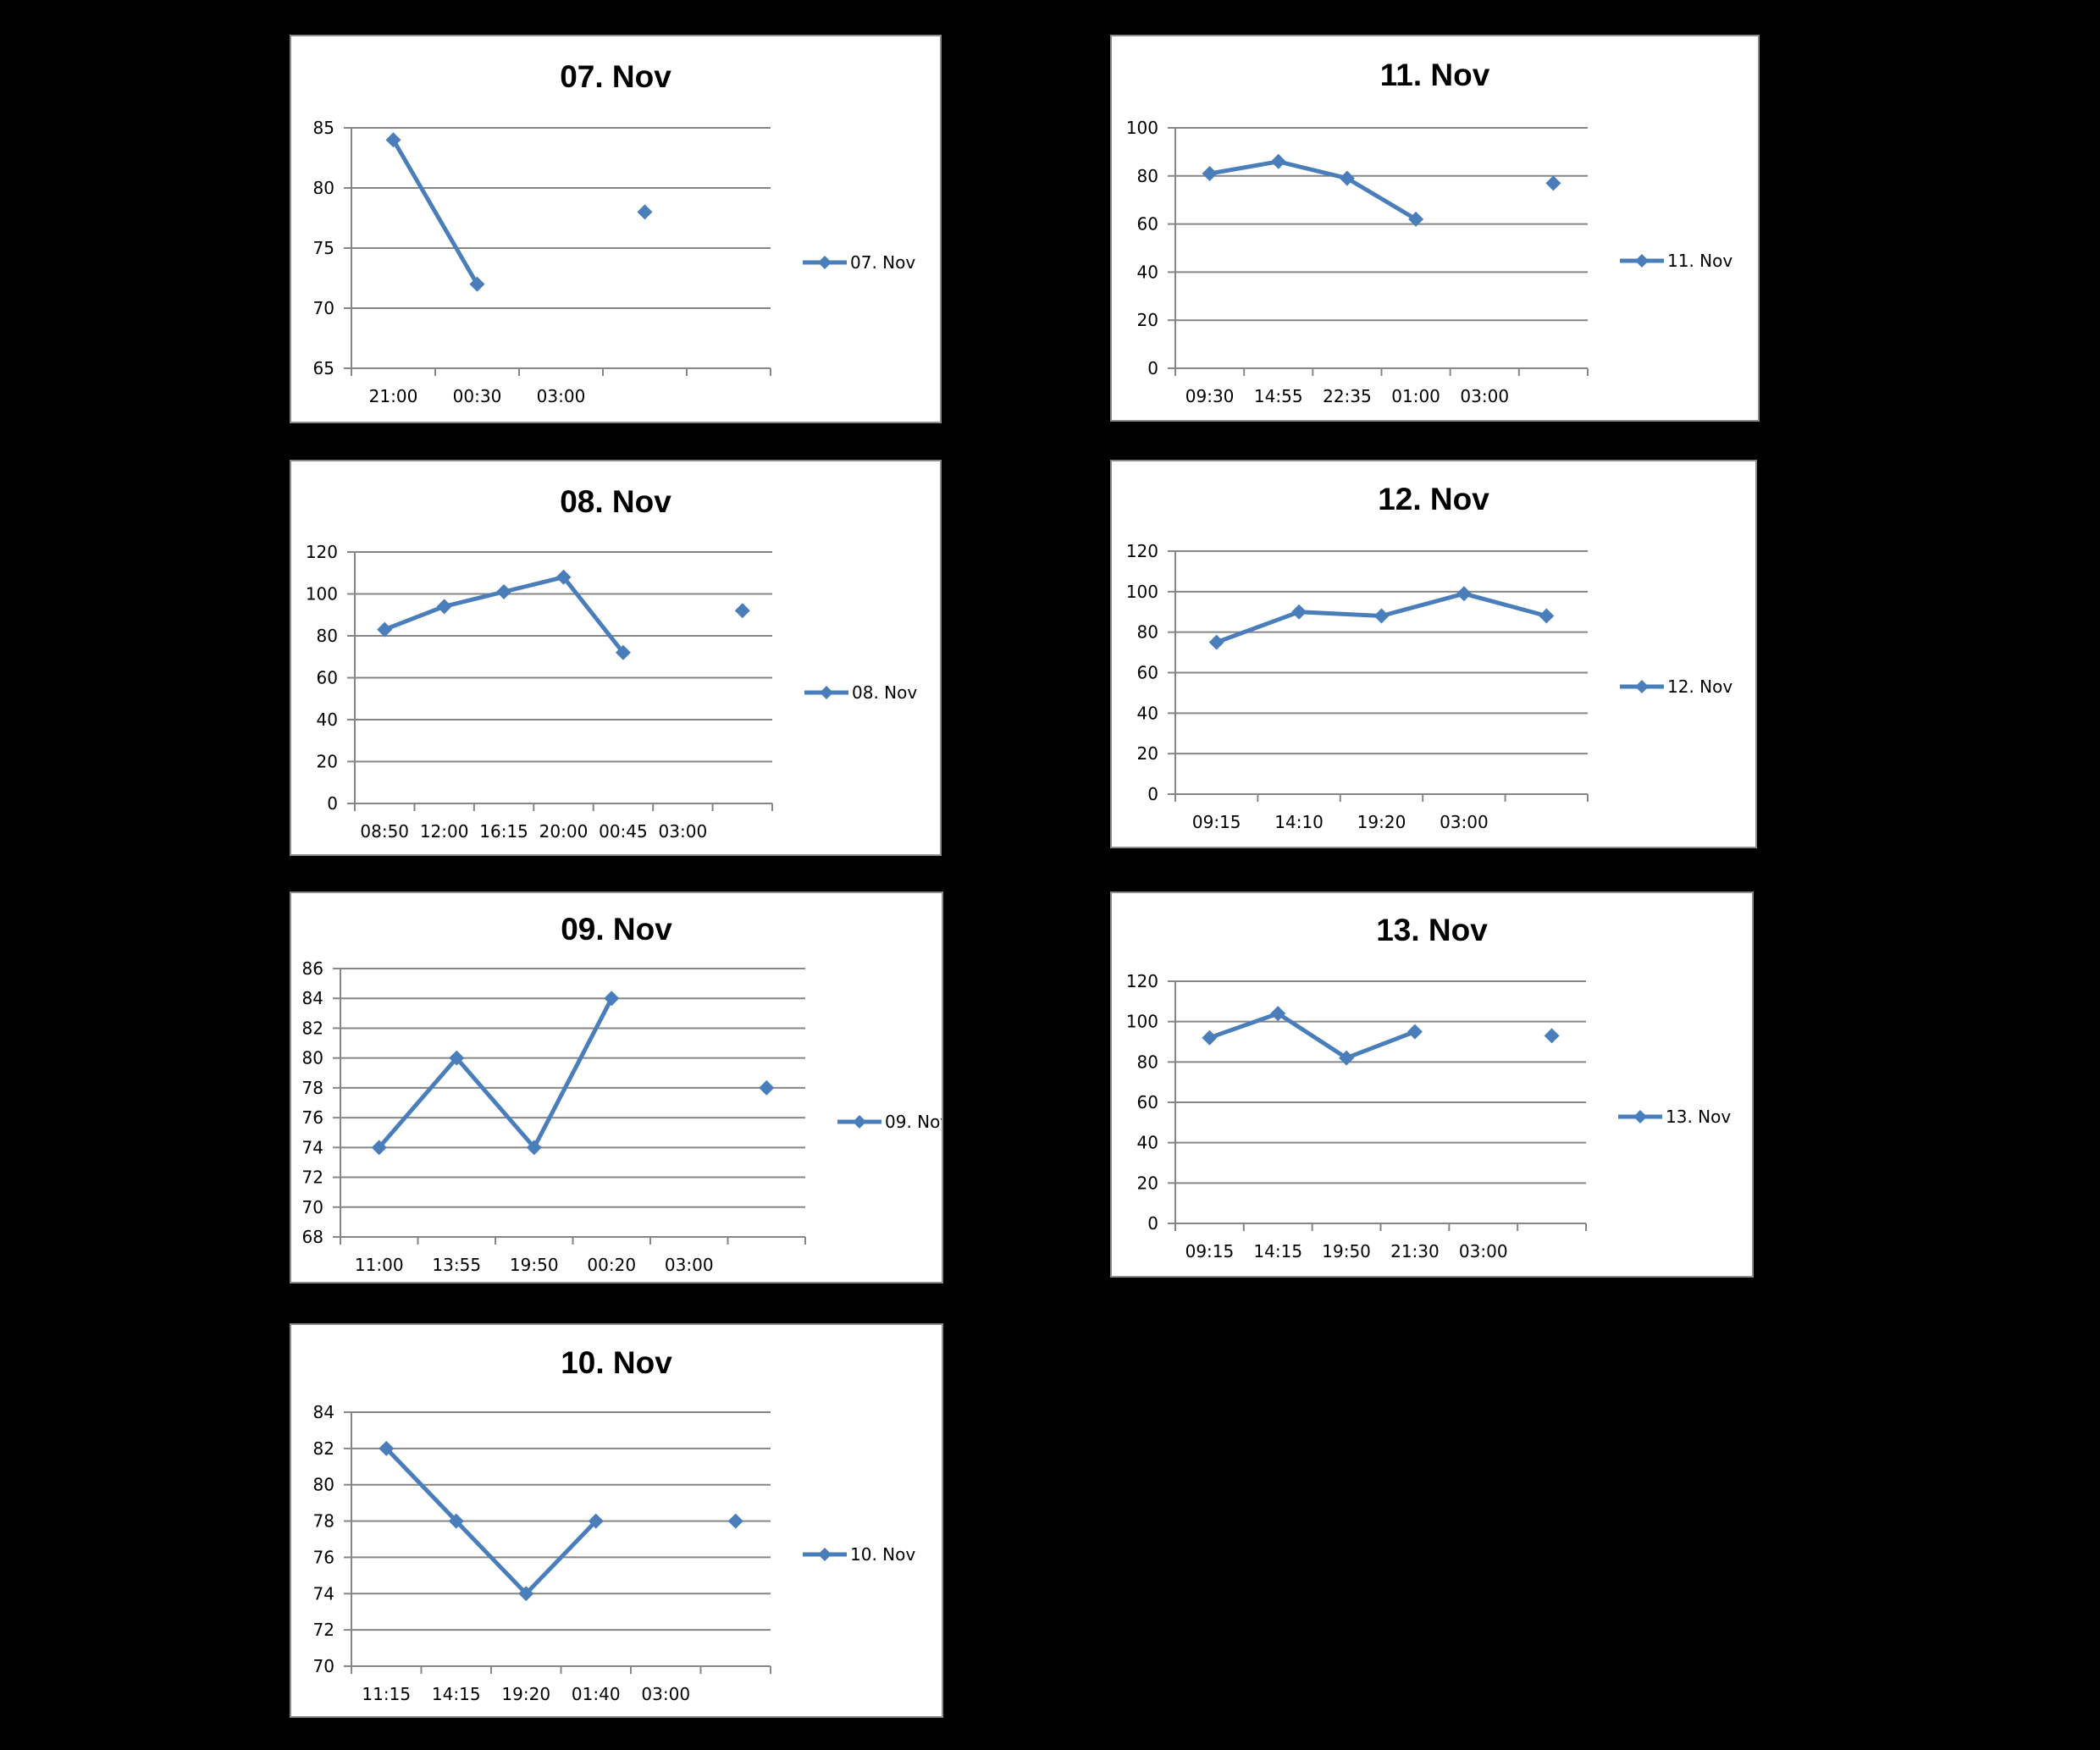 The width and height of the screenshot is (2100, 1750). What do you see at coordinates (1432, 930) in the screenshot?
I see `chart-title: 13. Nov` at bounding box center [1432, 930].